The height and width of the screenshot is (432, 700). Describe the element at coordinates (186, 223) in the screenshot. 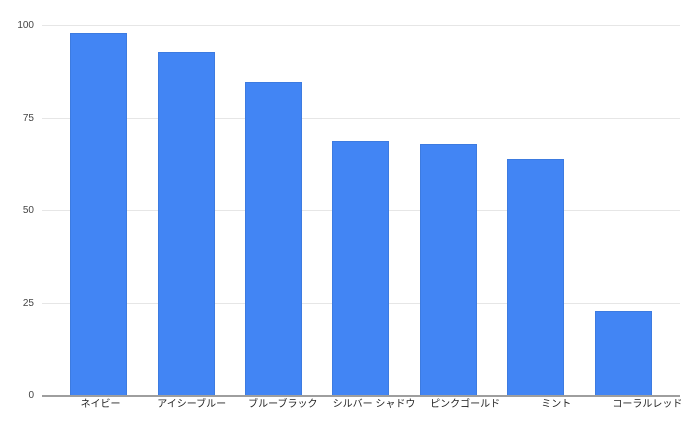

I see `bar-アイシーブルー` at that location.